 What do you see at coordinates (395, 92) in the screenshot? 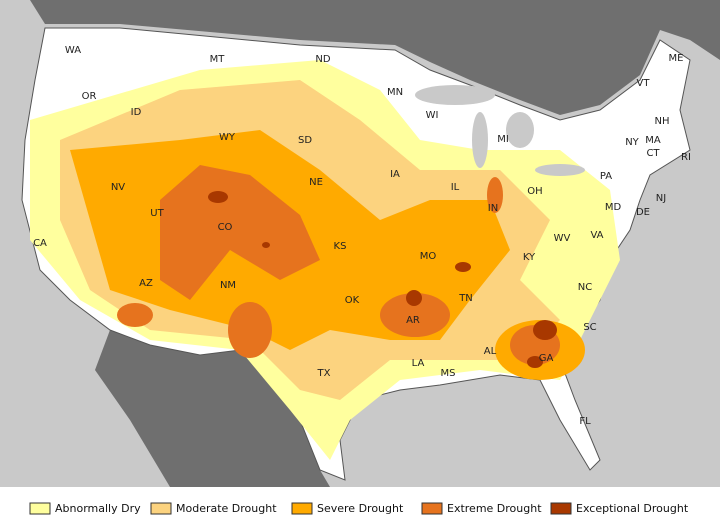
I see `state-label: MN` at bounding box center [395, 92].